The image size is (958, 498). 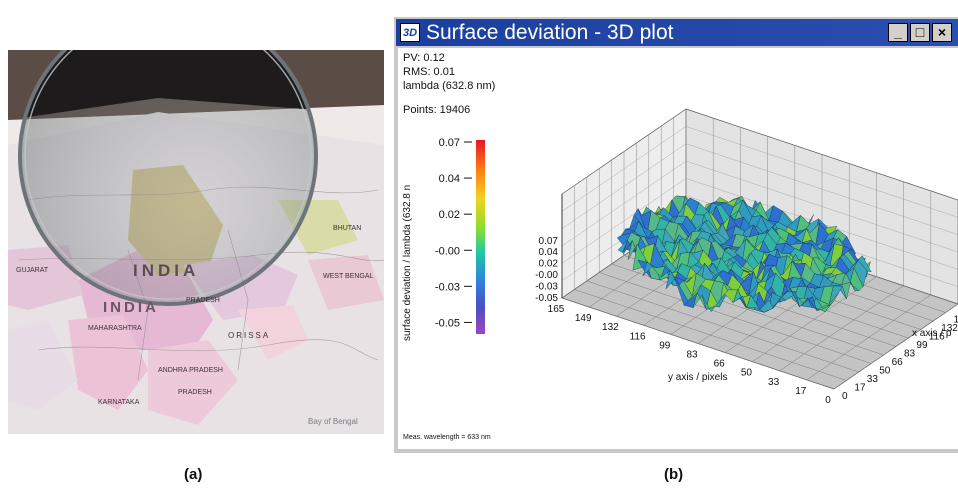 I want to click on rms-value: RMS: 0.01, so click(x=429, y=72).